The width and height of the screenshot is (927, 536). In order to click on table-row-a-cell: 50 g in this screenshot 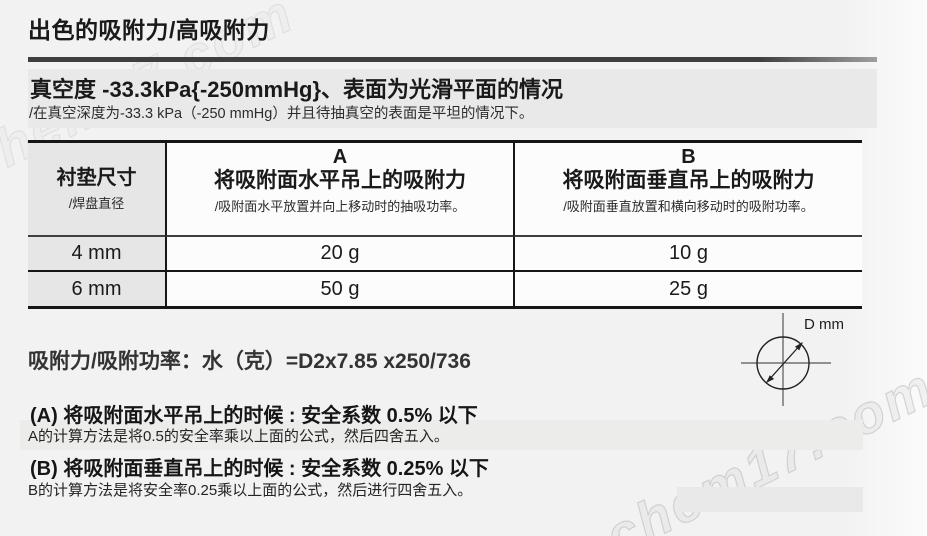, I will do `click(339, 289)`.